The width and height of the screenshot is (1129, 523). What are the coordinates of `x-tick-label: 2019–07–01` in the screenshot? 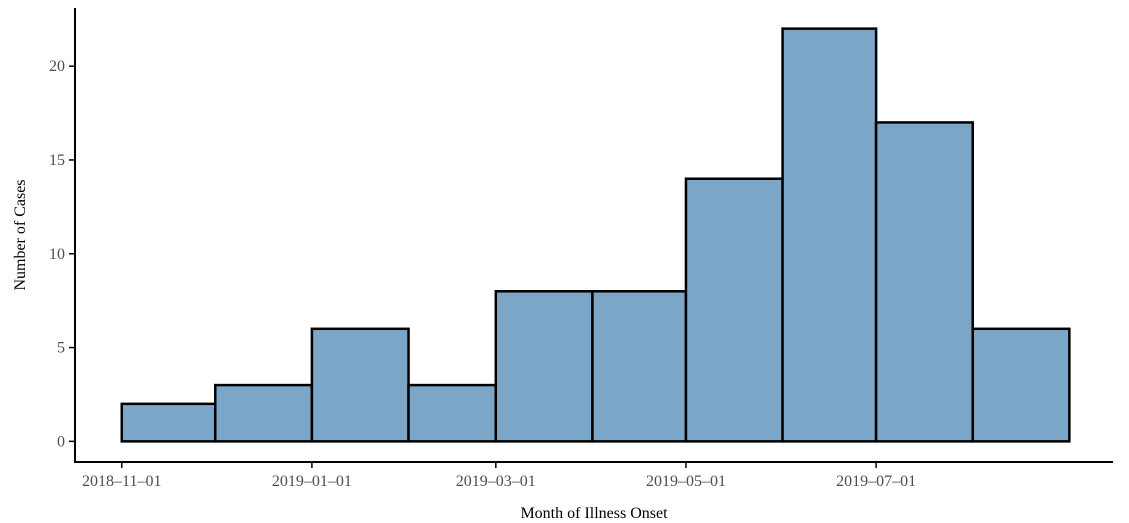 It's located at (876, 481).